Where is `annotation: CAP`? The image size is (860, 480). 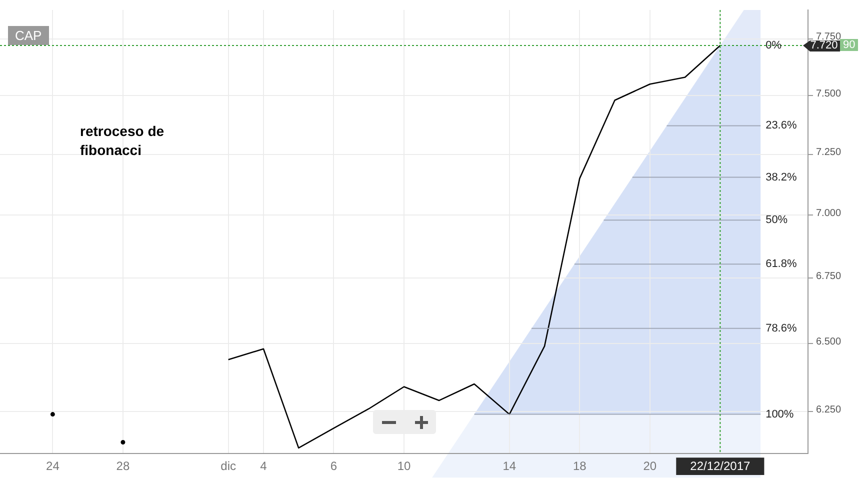
annotation: CAP is located at coordinates (28, 35).